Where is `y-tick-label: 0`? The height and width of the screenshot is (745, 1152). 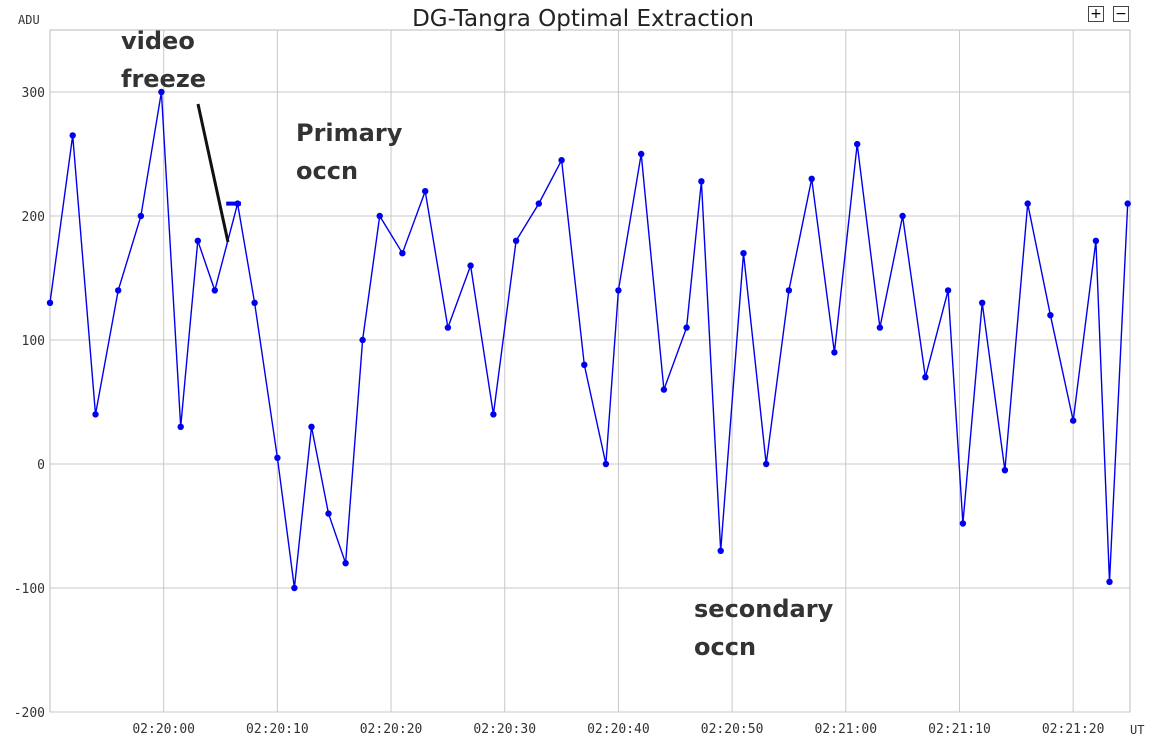
y-tick-label: 0 is located at coordinates (41, 465).